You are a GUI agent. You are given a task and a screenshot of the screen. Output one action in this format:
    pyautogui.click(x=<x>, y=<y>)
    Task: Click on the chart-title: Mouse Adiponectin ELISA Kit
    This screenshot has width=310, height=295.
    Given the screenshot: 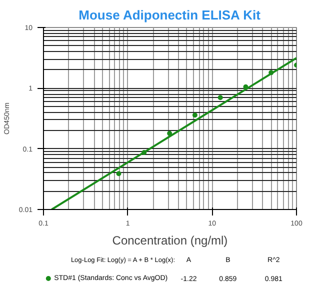 What is the action you would take?
    pyautogui.click(x=170, y=15)
    